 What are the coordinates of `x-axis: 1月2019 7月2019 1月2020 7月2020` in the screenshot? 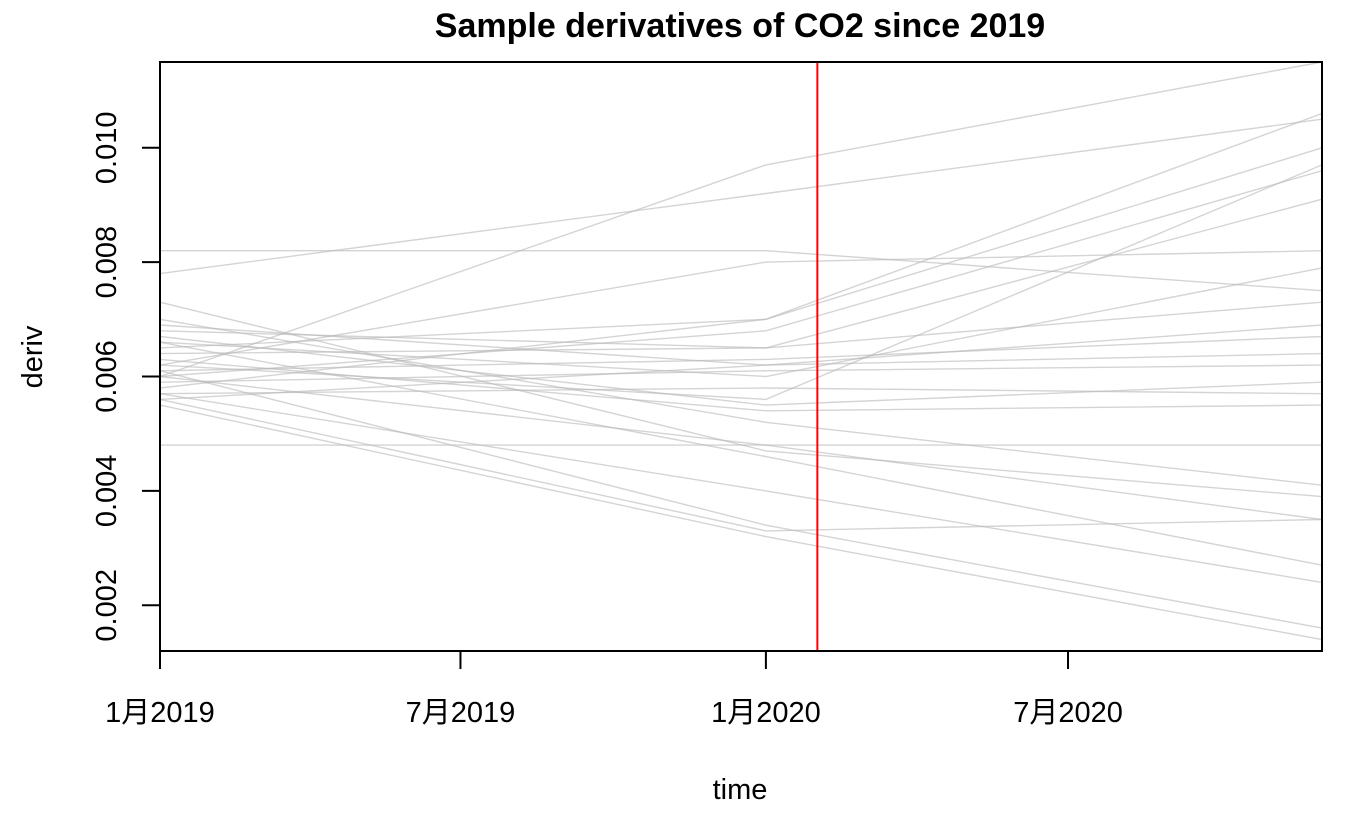 It's located at (614, 689).